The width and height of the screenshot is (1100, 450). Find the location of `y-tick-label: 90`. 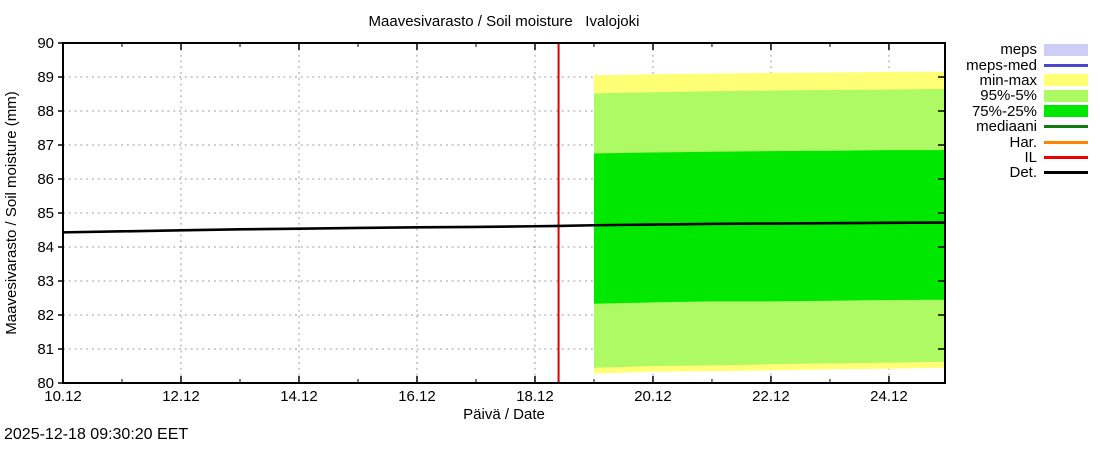

y-tick-label: 90 is located at coordinates (45, 43).